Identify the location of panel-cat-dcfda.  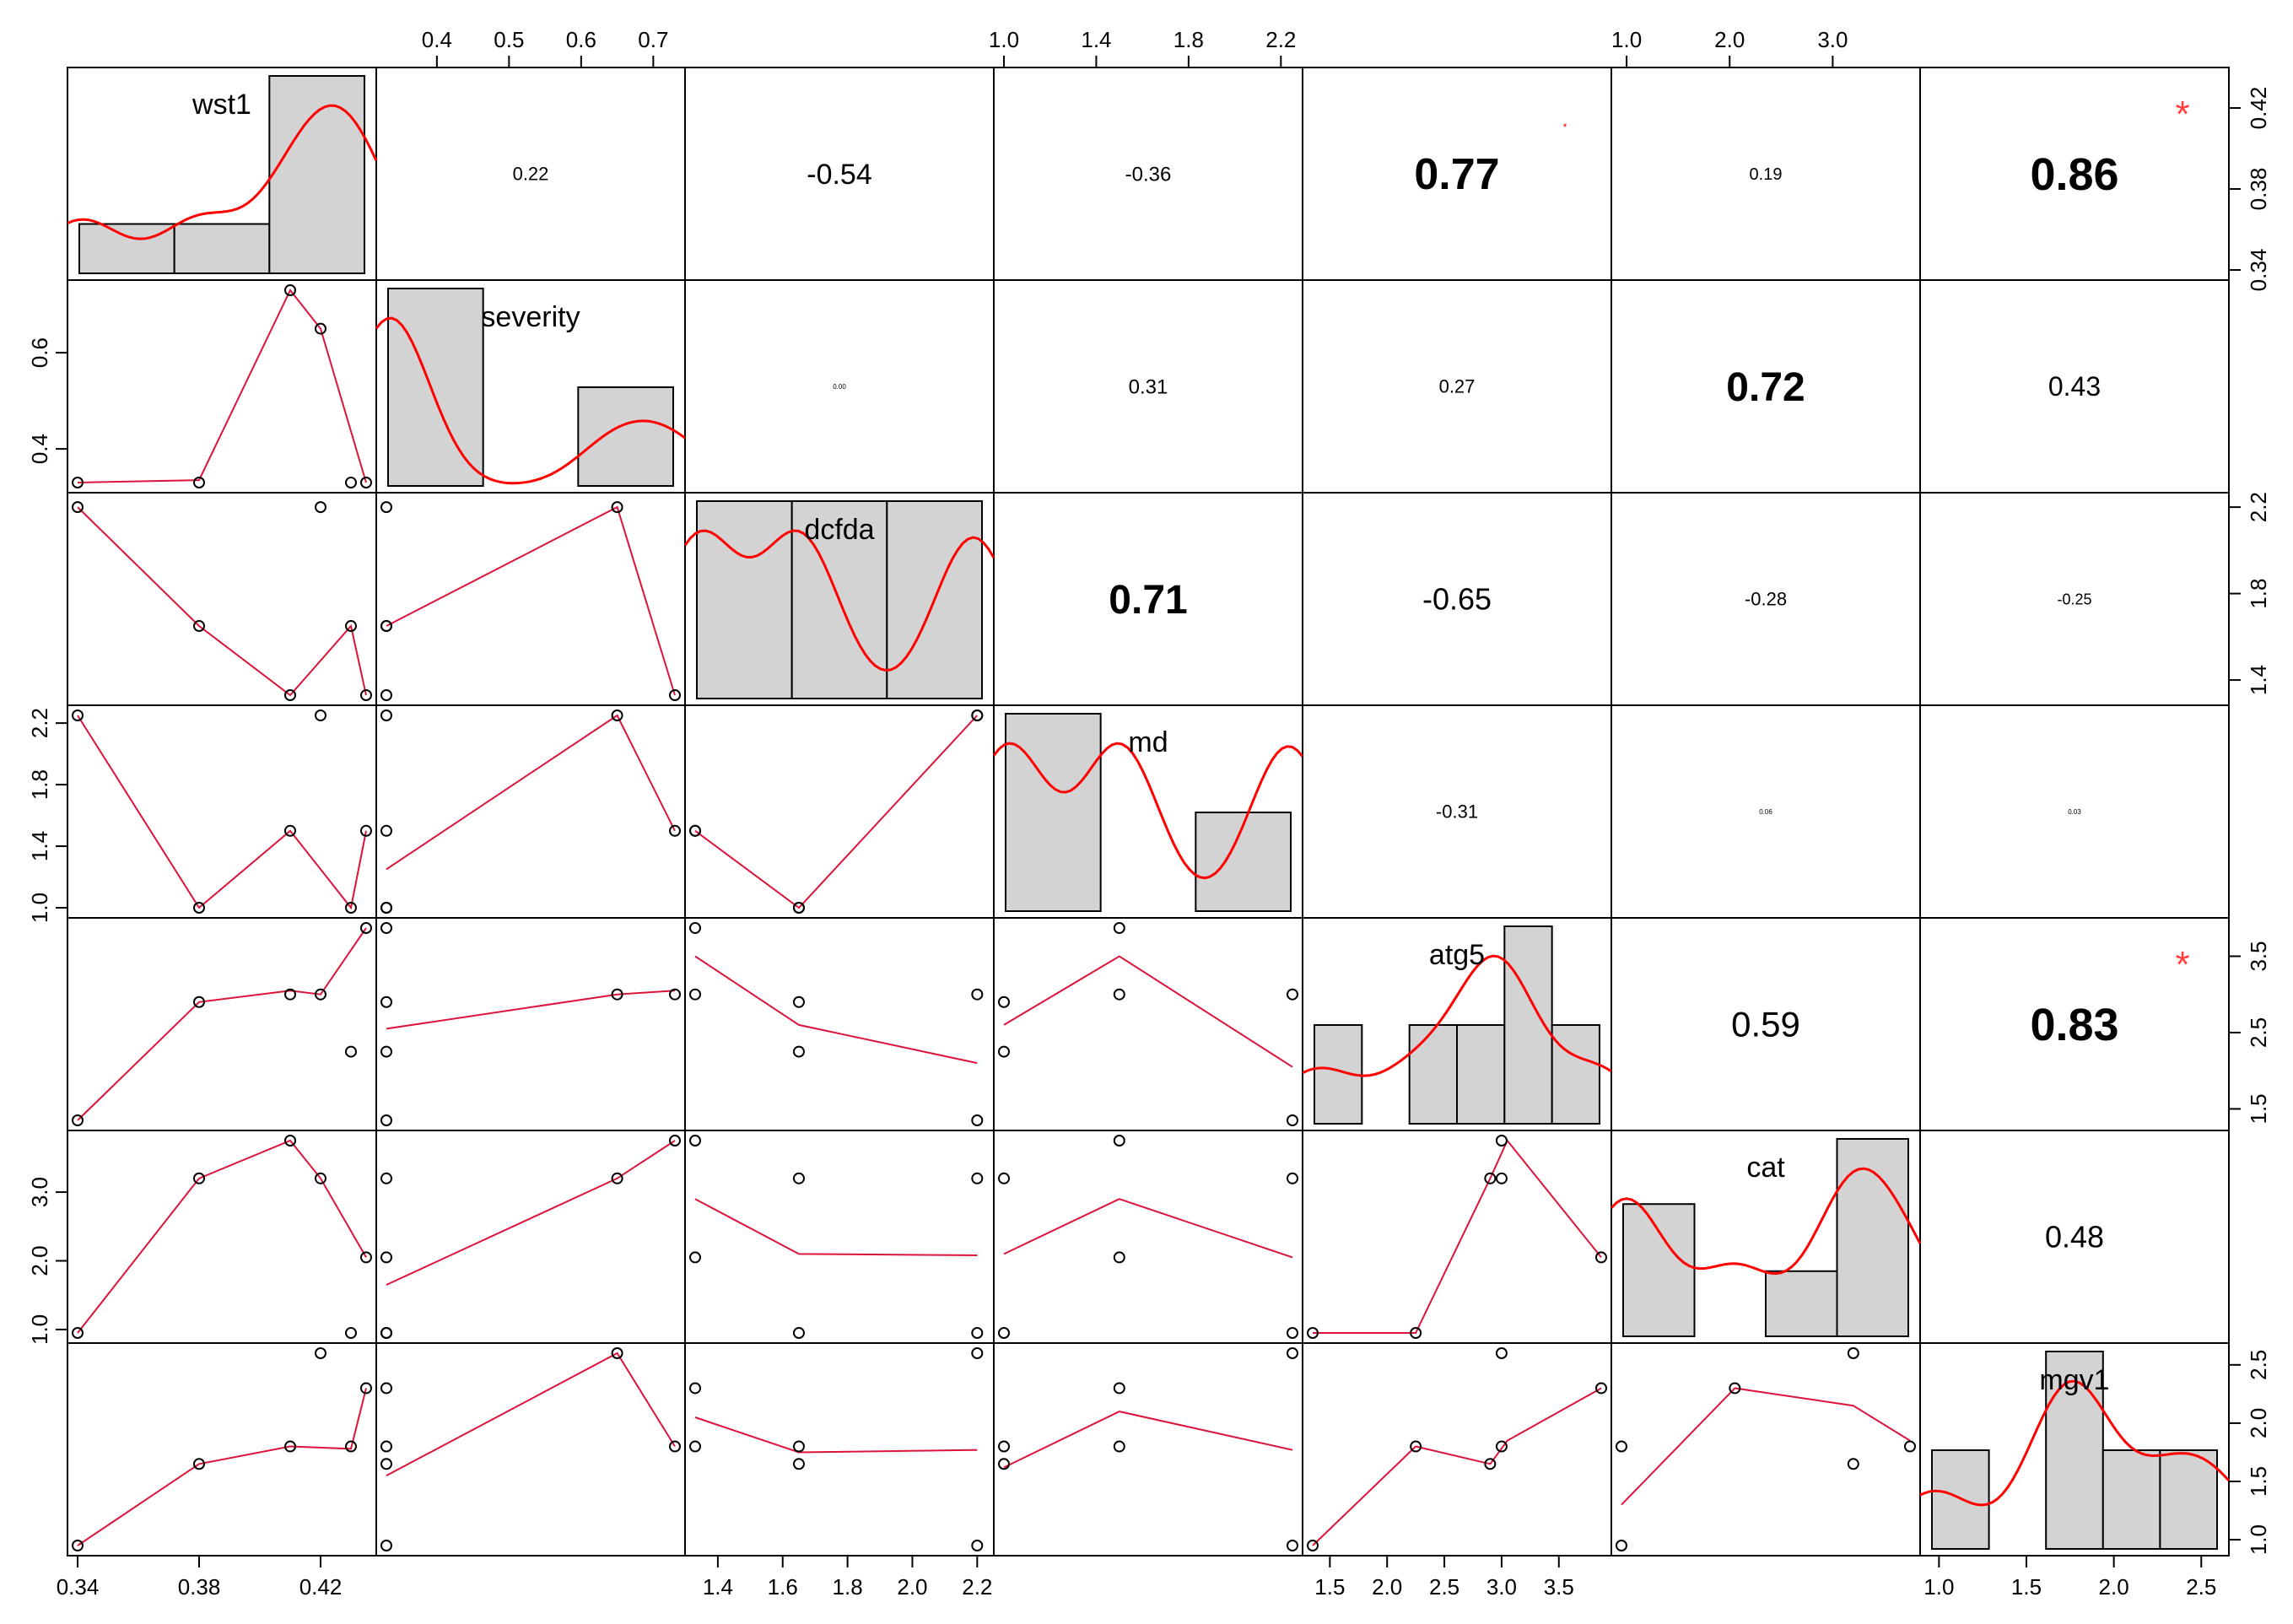
(839, 1237).